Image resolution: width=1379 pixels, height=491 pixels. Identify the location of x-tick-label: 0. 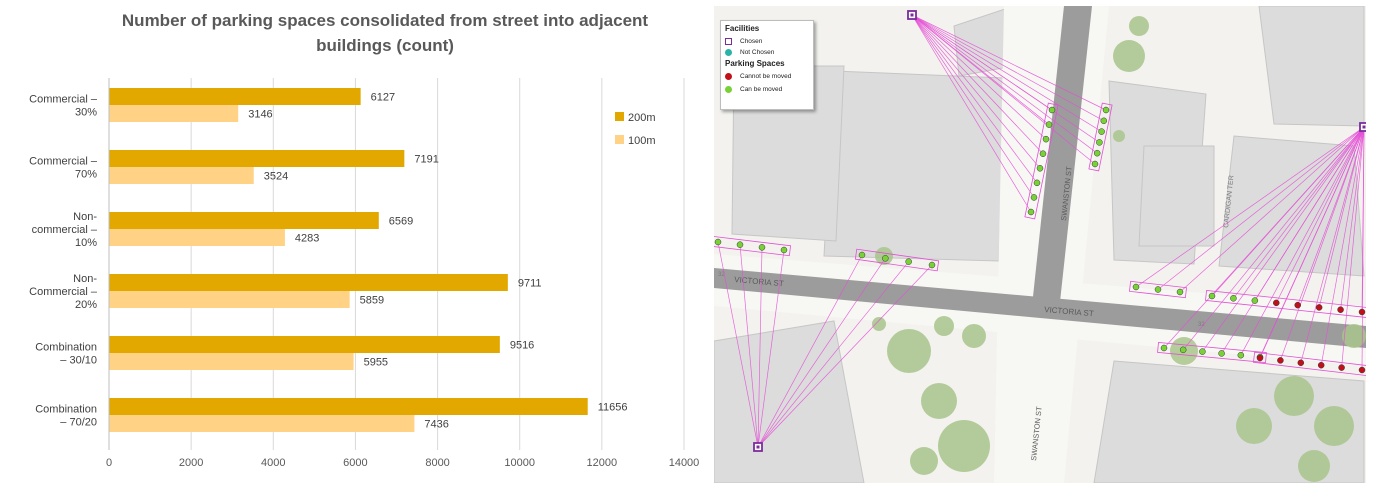
(109, 463).